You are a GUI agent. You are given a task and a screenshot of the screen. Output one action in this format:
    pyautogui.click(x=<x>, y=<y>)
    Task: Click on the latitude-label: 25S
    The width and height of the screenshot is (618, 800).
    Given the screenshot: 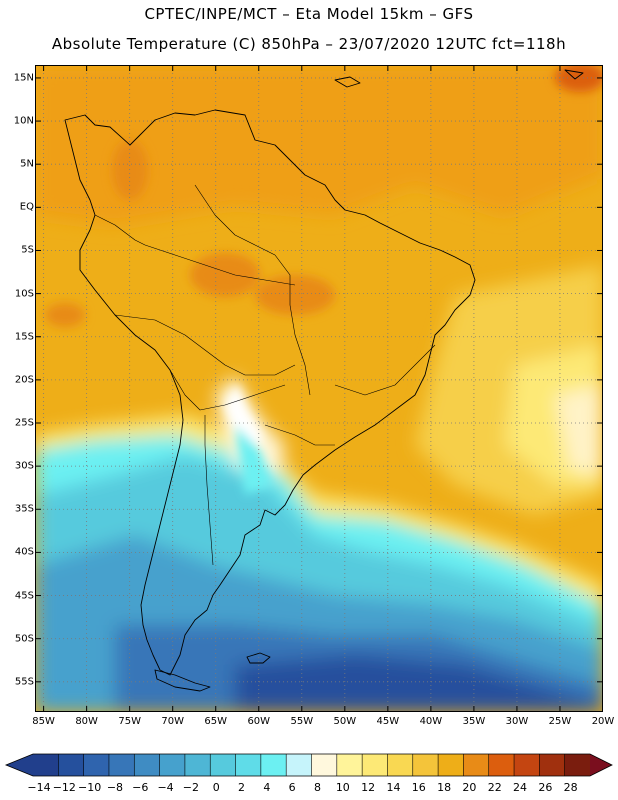 What is the action you would take?
    pyautogui.click(x=24, y=423)
    